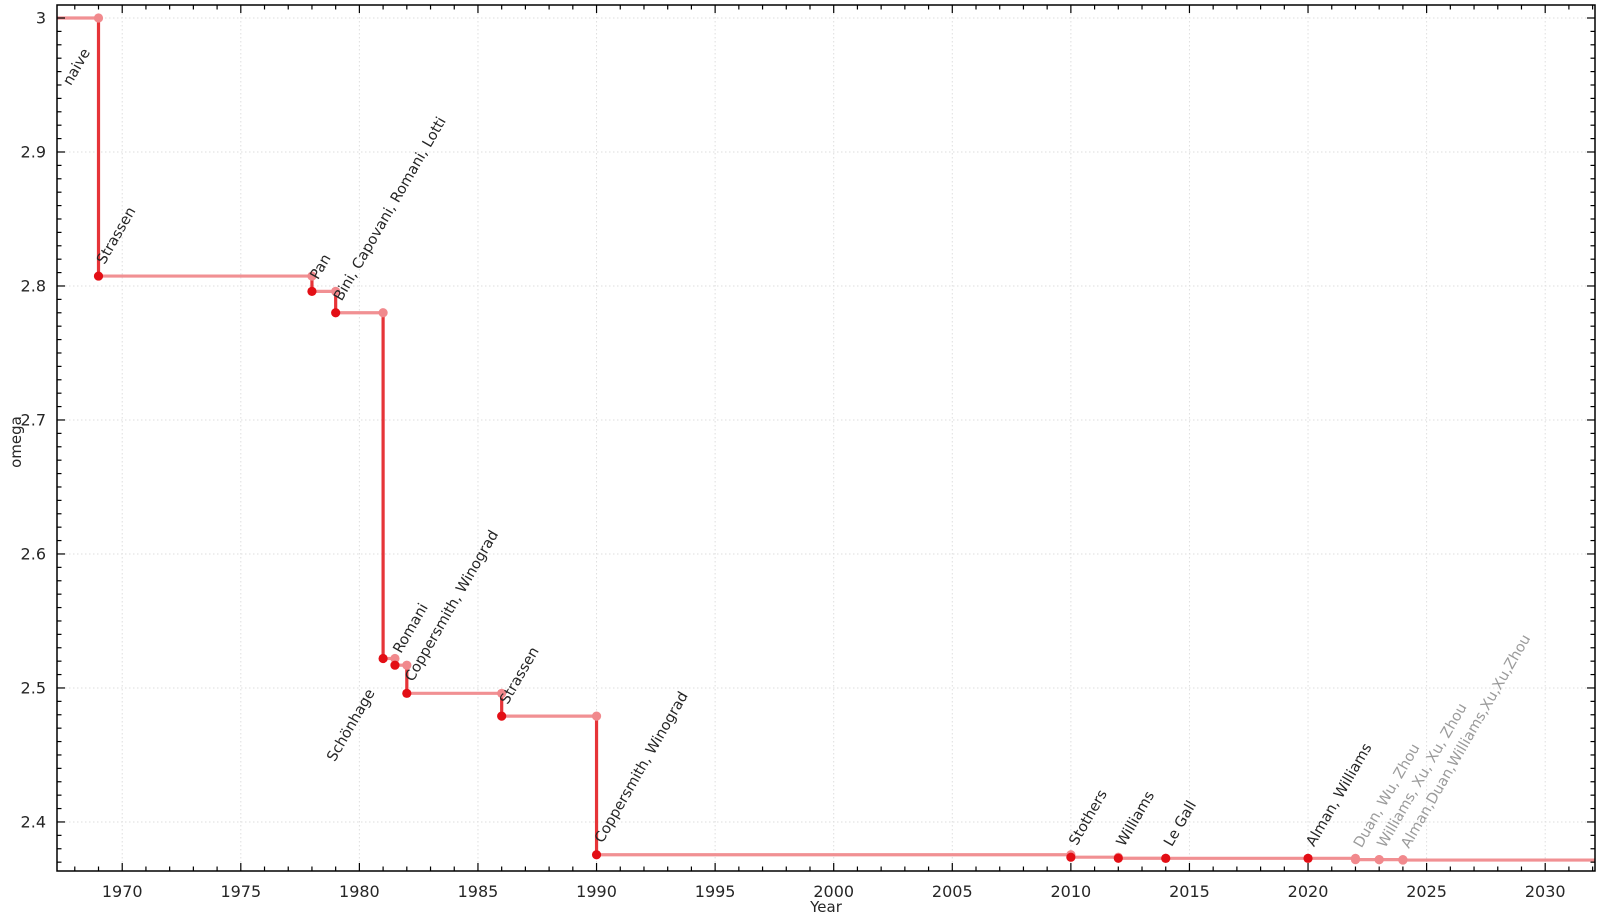 The height and width of the screenshot is (924, 1600). Describe the element at coordinates (715, 891) in the screenshot. I see `x-tick-label: 1995` at that location.